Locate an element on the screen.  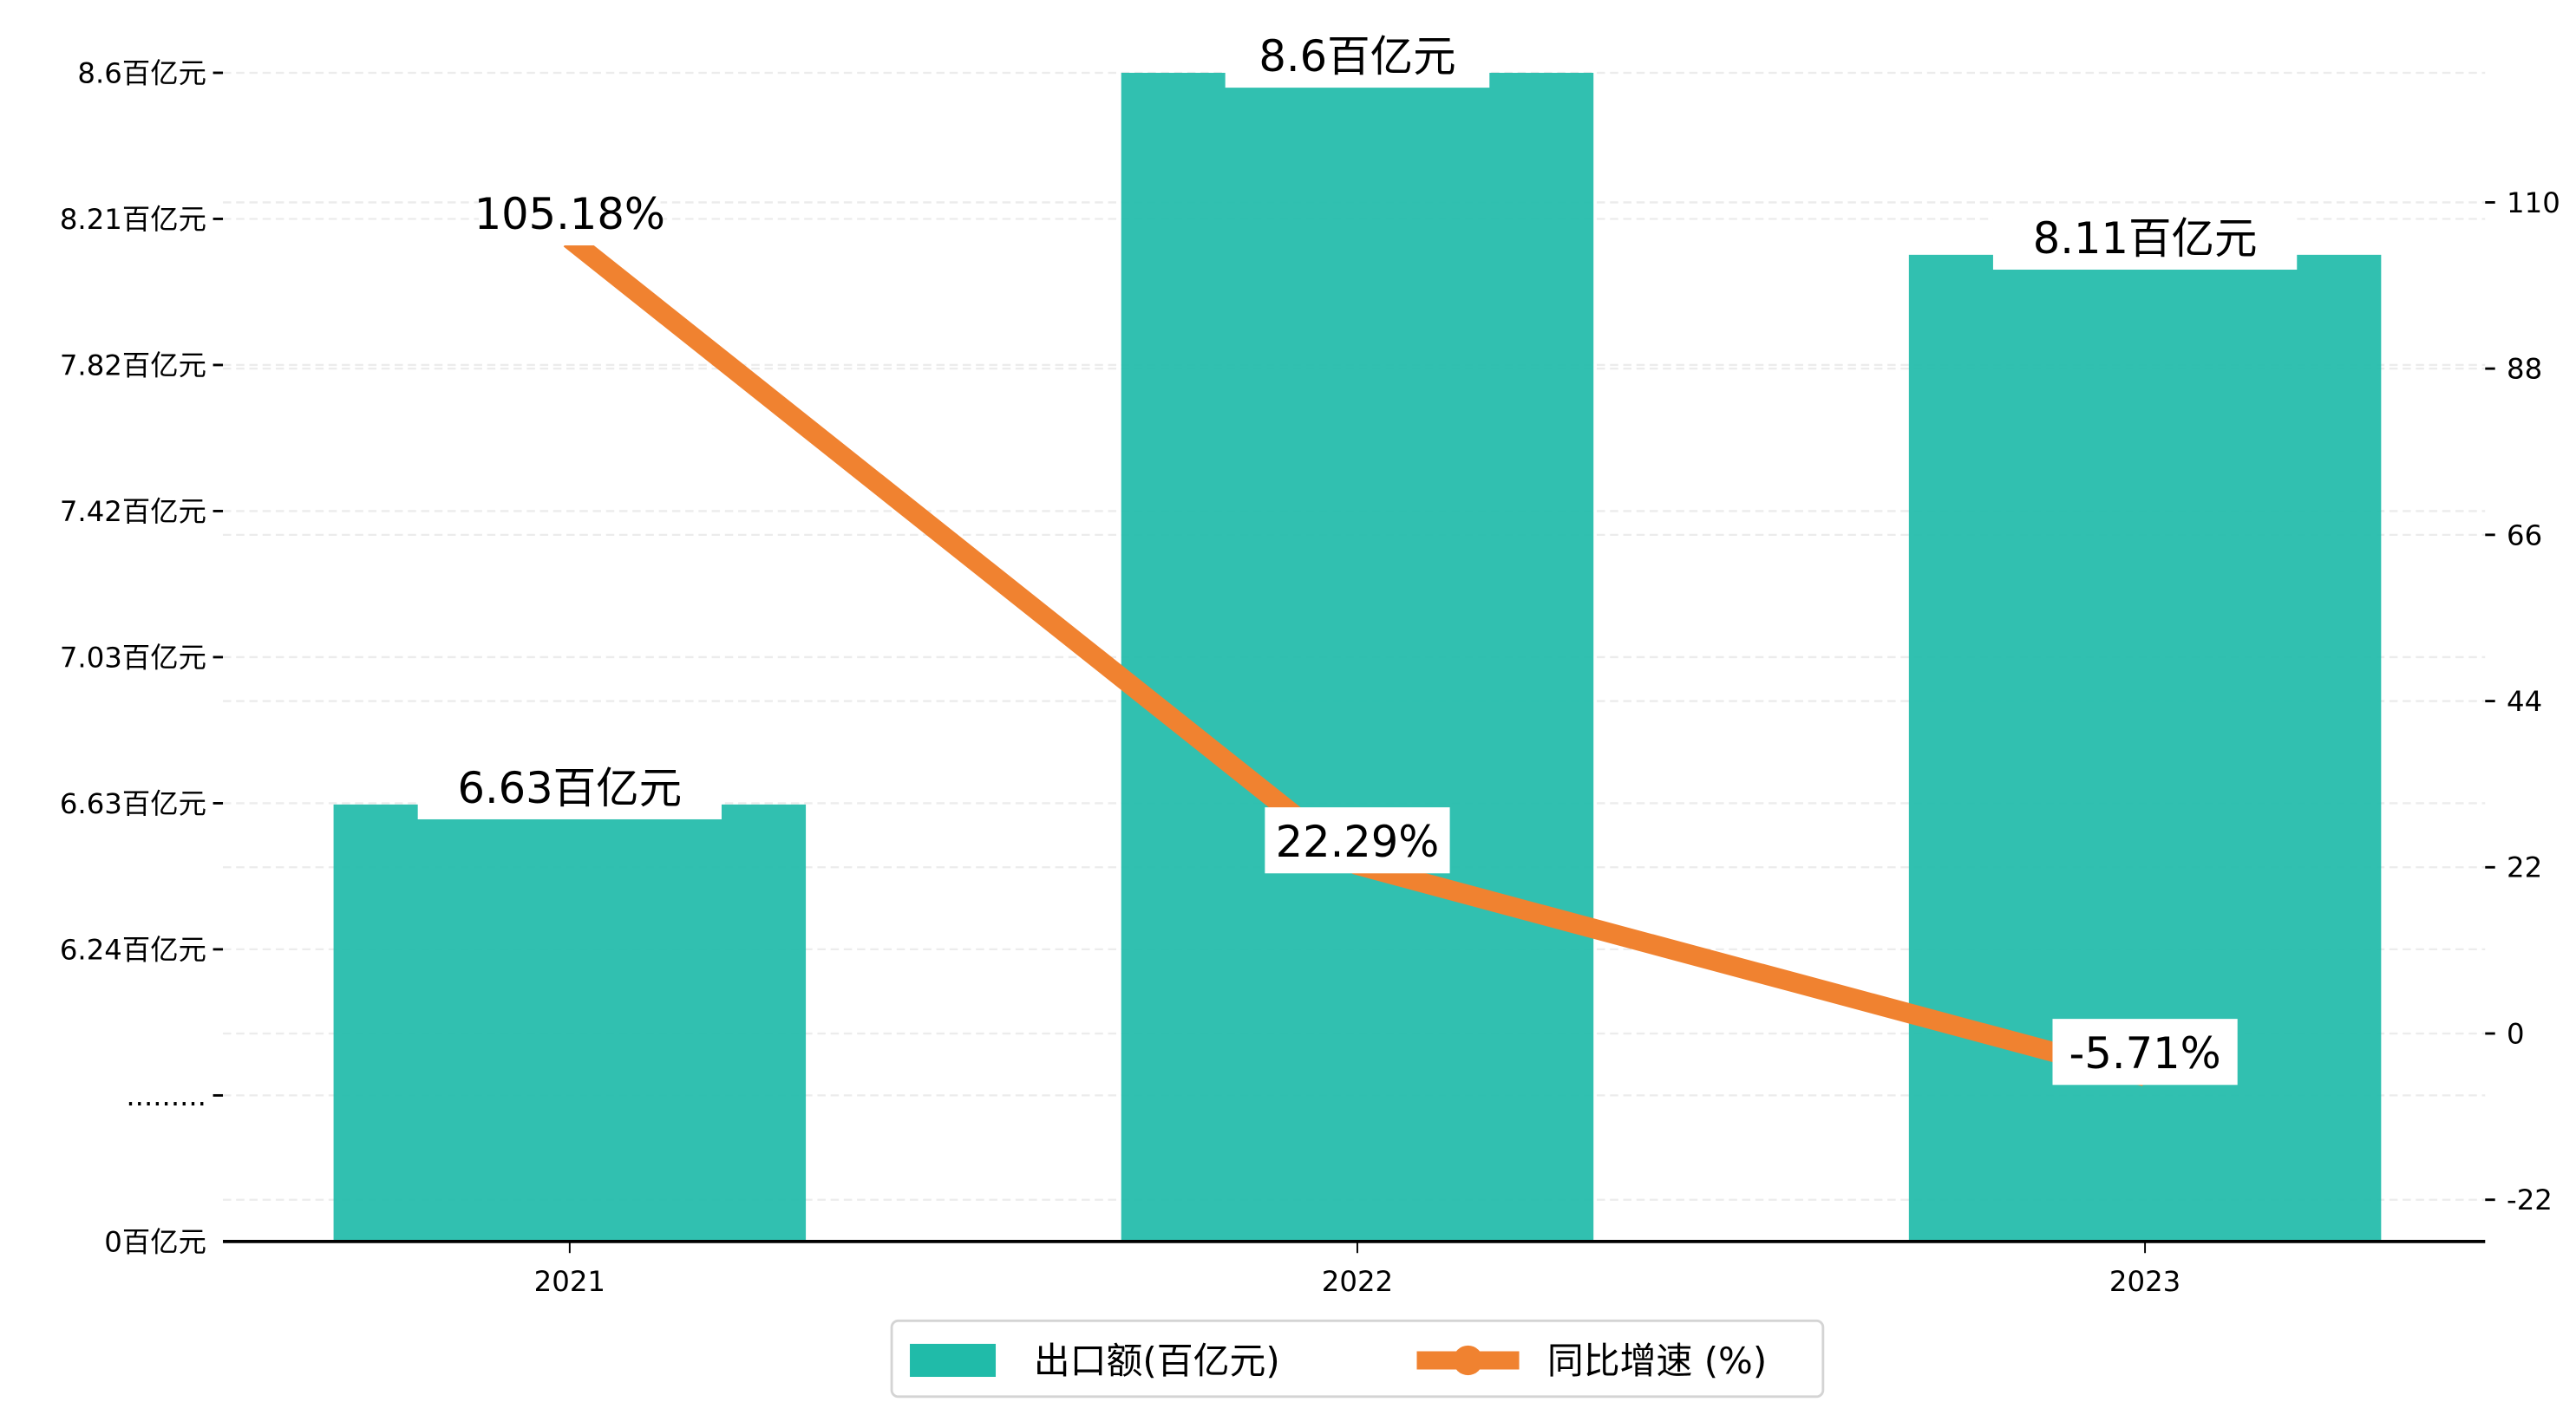
legend: 出口额(百亿元) 同比增速 (%) is located at coordinates (1357, 1359).